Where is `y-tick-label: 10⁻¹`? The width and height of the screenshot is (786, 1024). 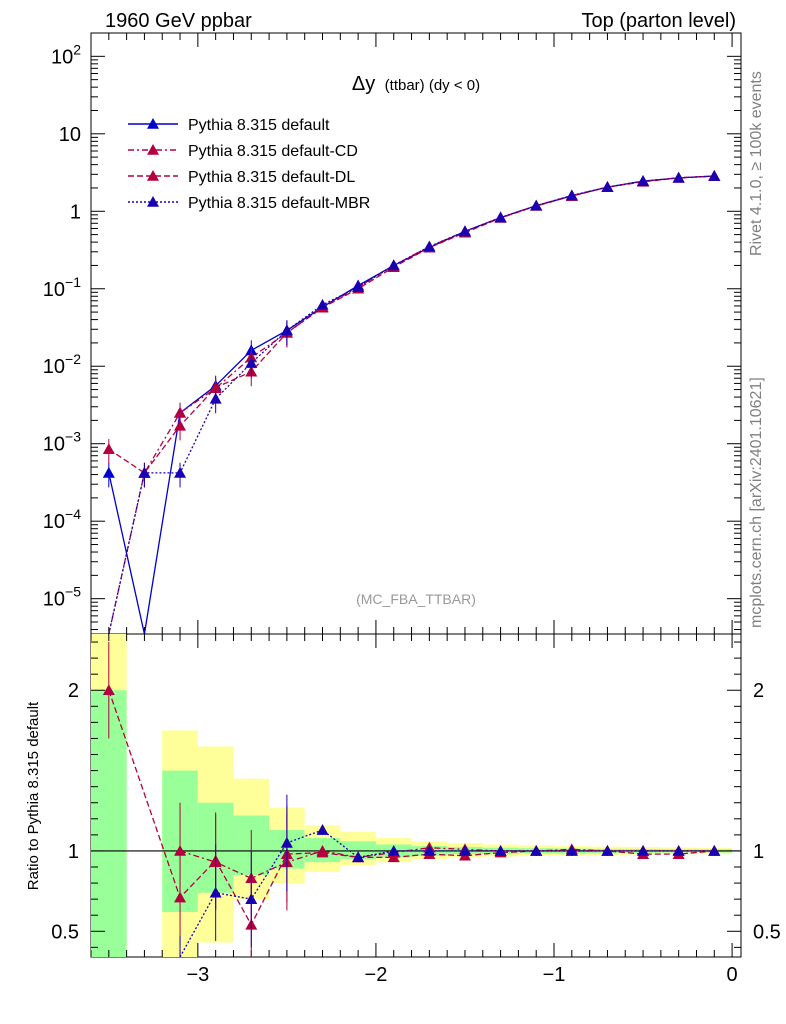
y-tick-label: 10⁻¹ is located at coordinates (62, 287).